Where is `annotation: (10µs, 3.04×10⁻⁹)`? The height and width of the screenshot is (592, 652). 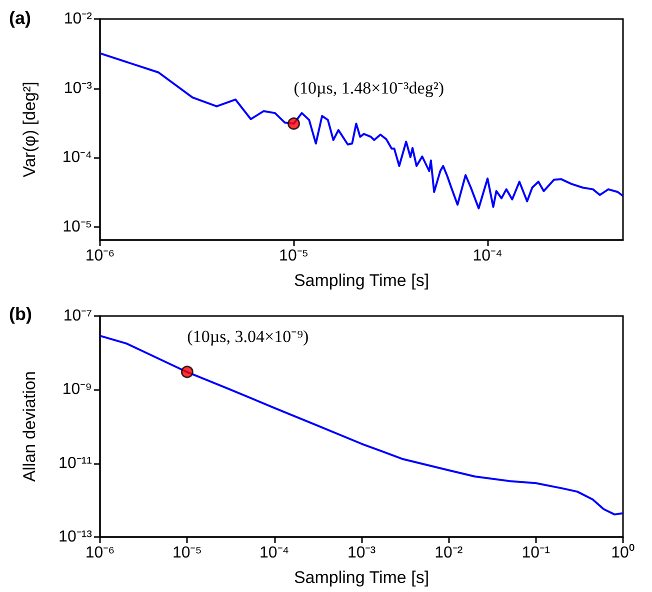 annotation: (10µs, 3.04×10⁻⁹) is located at coordinates (248, 336).